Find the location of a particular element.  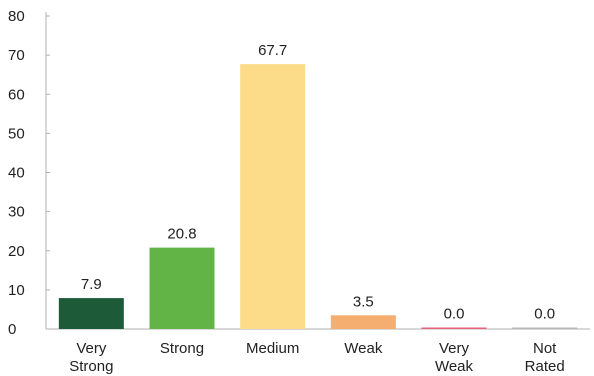

y-tick-label: 80 is located at coordinates (16, 16).